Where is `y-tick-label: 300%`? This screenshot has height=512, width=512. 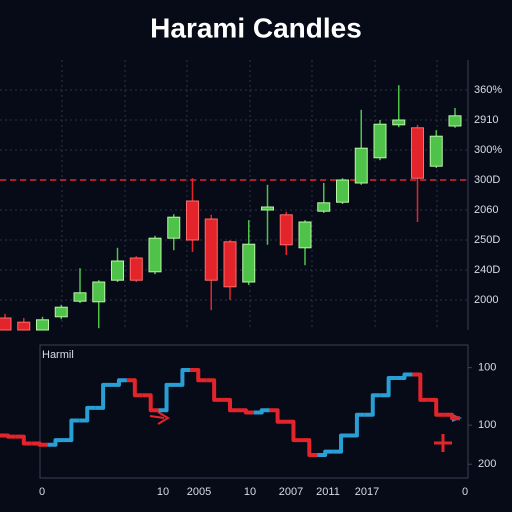 y-tick-label: 300% is located at coordinates (488, 150).